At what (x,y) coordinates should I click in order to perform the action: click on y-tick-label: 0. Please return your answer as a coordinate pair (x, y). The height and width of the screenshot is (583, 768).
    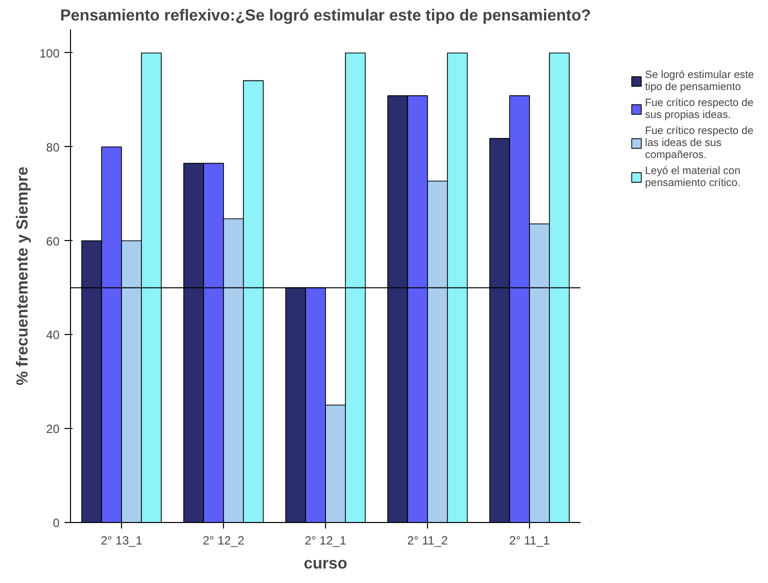
    Looking at the image, I should click on (56, 523).